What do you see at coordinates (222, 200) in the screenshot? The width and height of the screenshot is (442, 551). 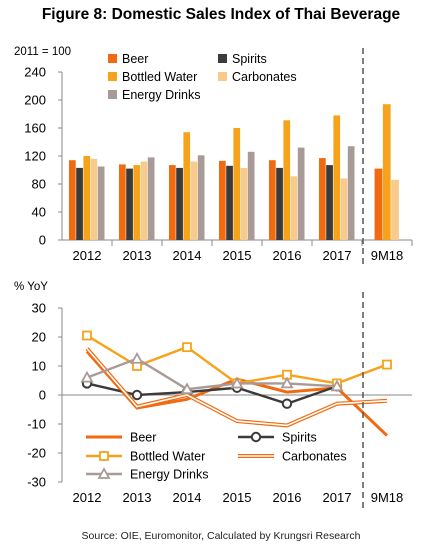 I see `bar-beer-2015` at bounding box center [222, 200].